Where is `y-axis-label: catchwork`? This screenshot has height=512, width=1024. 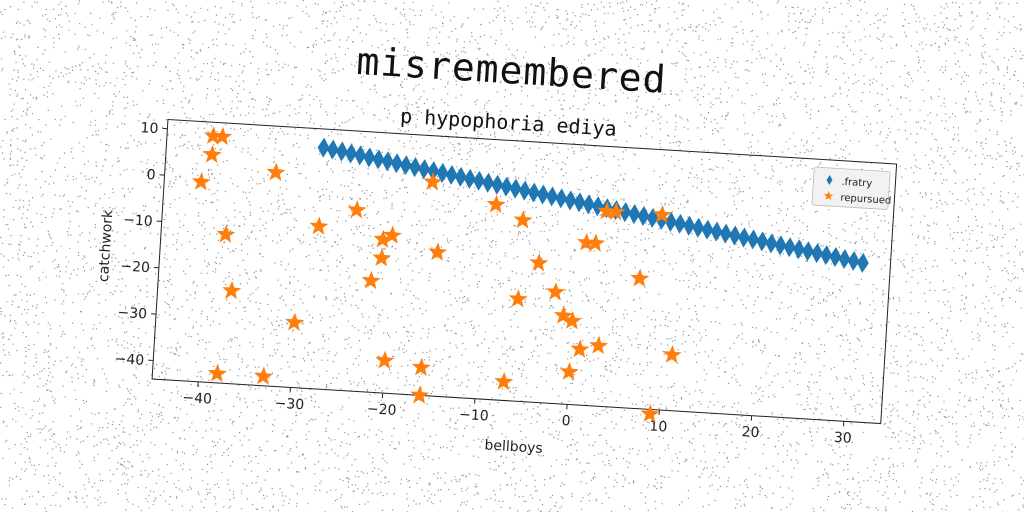 y-axis-label: catchwork is located at coordinates (106, 246).